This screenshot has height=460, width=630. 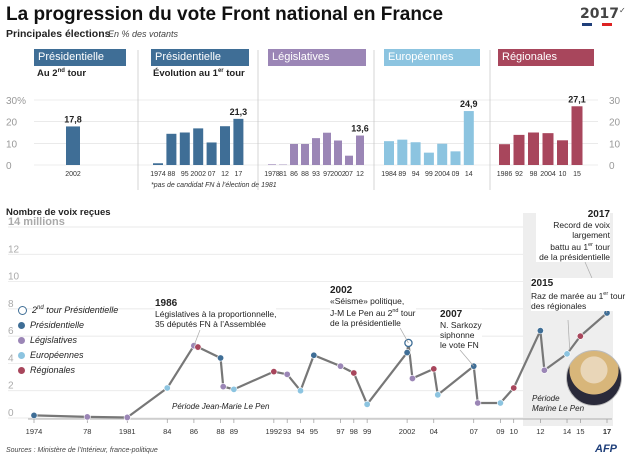 What do you see at coordinates (12, 144) in the screenshot?
I see `bar-y-tick-left: 10` at bounding box center [12, 144].